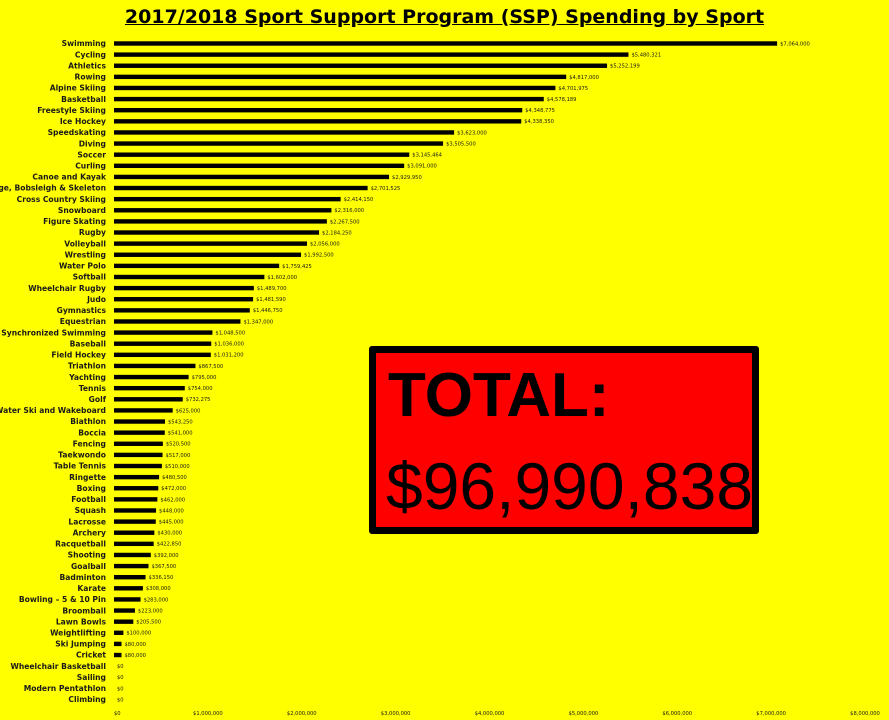  Describe the element at coordinates (53, 332) in the screenshot. I see `category-label: Synchronized Swimming` at that location.